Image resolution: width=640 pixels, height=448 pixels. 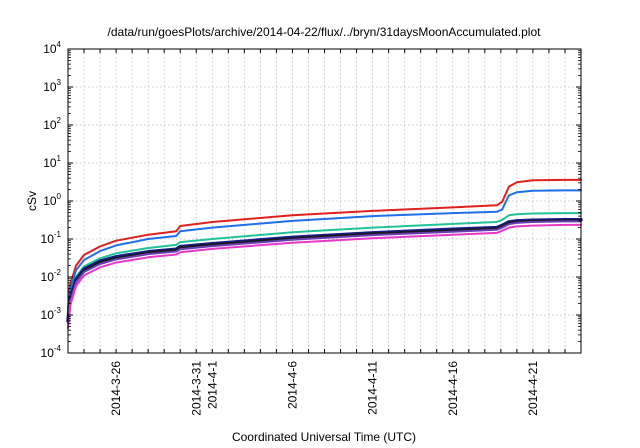 What do you see at coordinates (533, 388) in the screenshot?
I see `x-tick-label: 2014-4-21` at bounding box center [533, 388].